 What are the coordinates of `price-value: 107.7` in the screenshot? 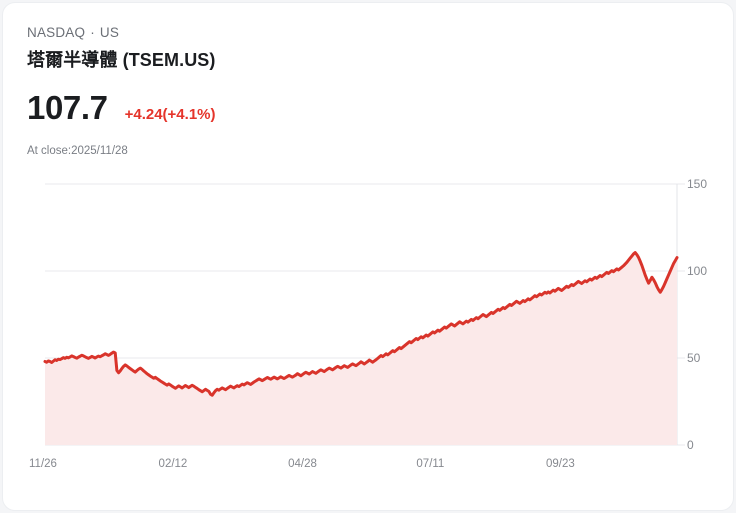 It's located at (67, 107).